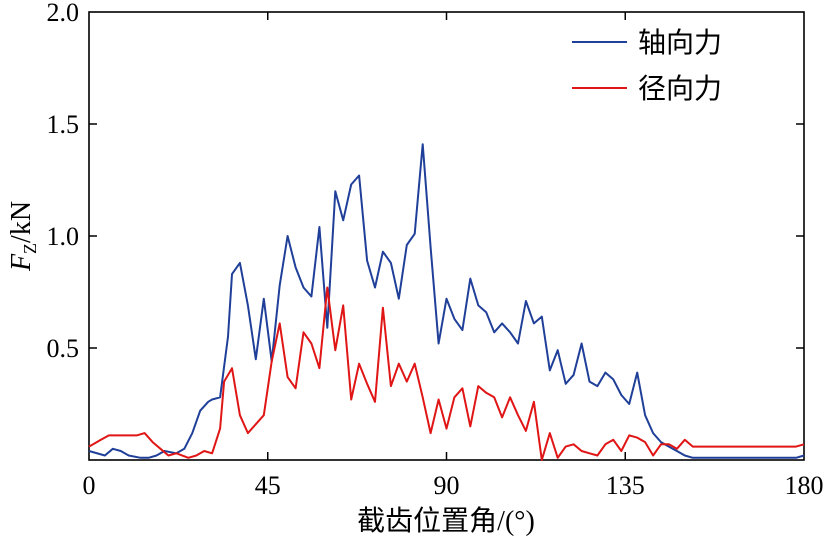 Image resolution: width=829 pixels, height=542 pixels. What do you see at coordinates (63, 13) in the screenshot?
I see `y-tick-label: 2.0` at bounding box center [63, 13].